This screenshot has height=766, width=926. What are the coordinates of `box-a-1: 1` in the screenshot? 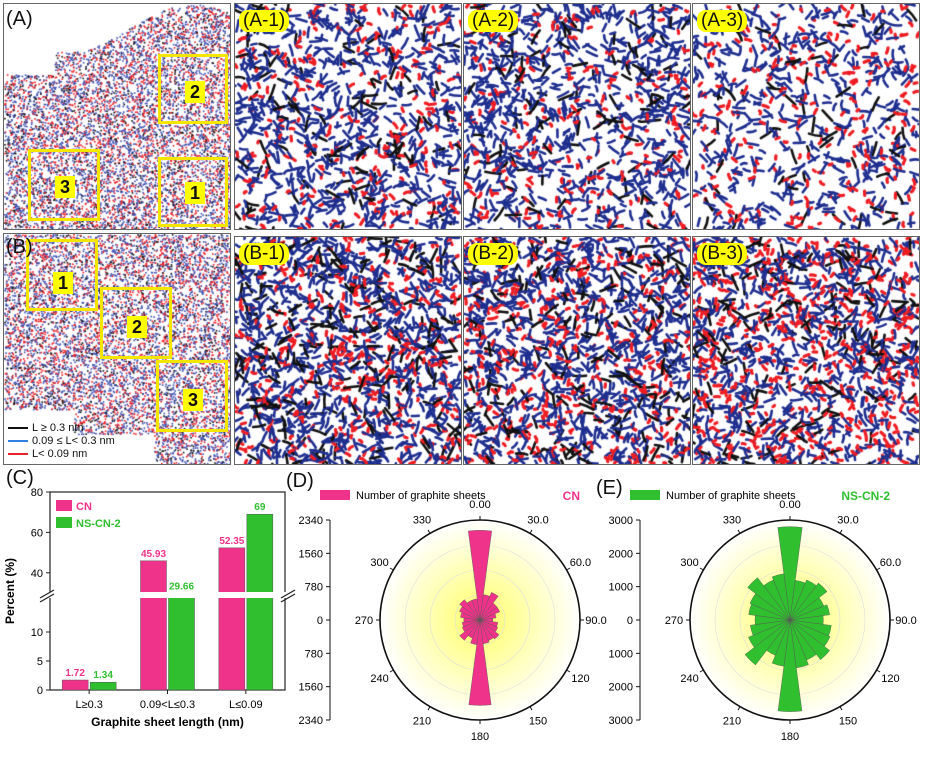 It's located at (193, 192).